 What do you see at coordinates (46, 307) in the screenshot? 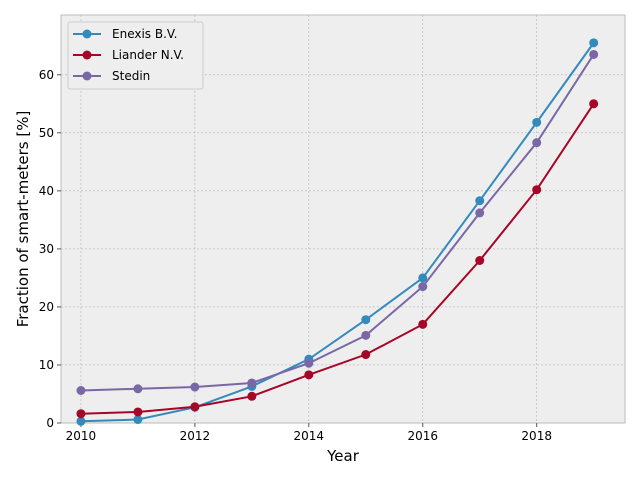
I see `y-tick-label: 20` at bounding box center [46, 307].